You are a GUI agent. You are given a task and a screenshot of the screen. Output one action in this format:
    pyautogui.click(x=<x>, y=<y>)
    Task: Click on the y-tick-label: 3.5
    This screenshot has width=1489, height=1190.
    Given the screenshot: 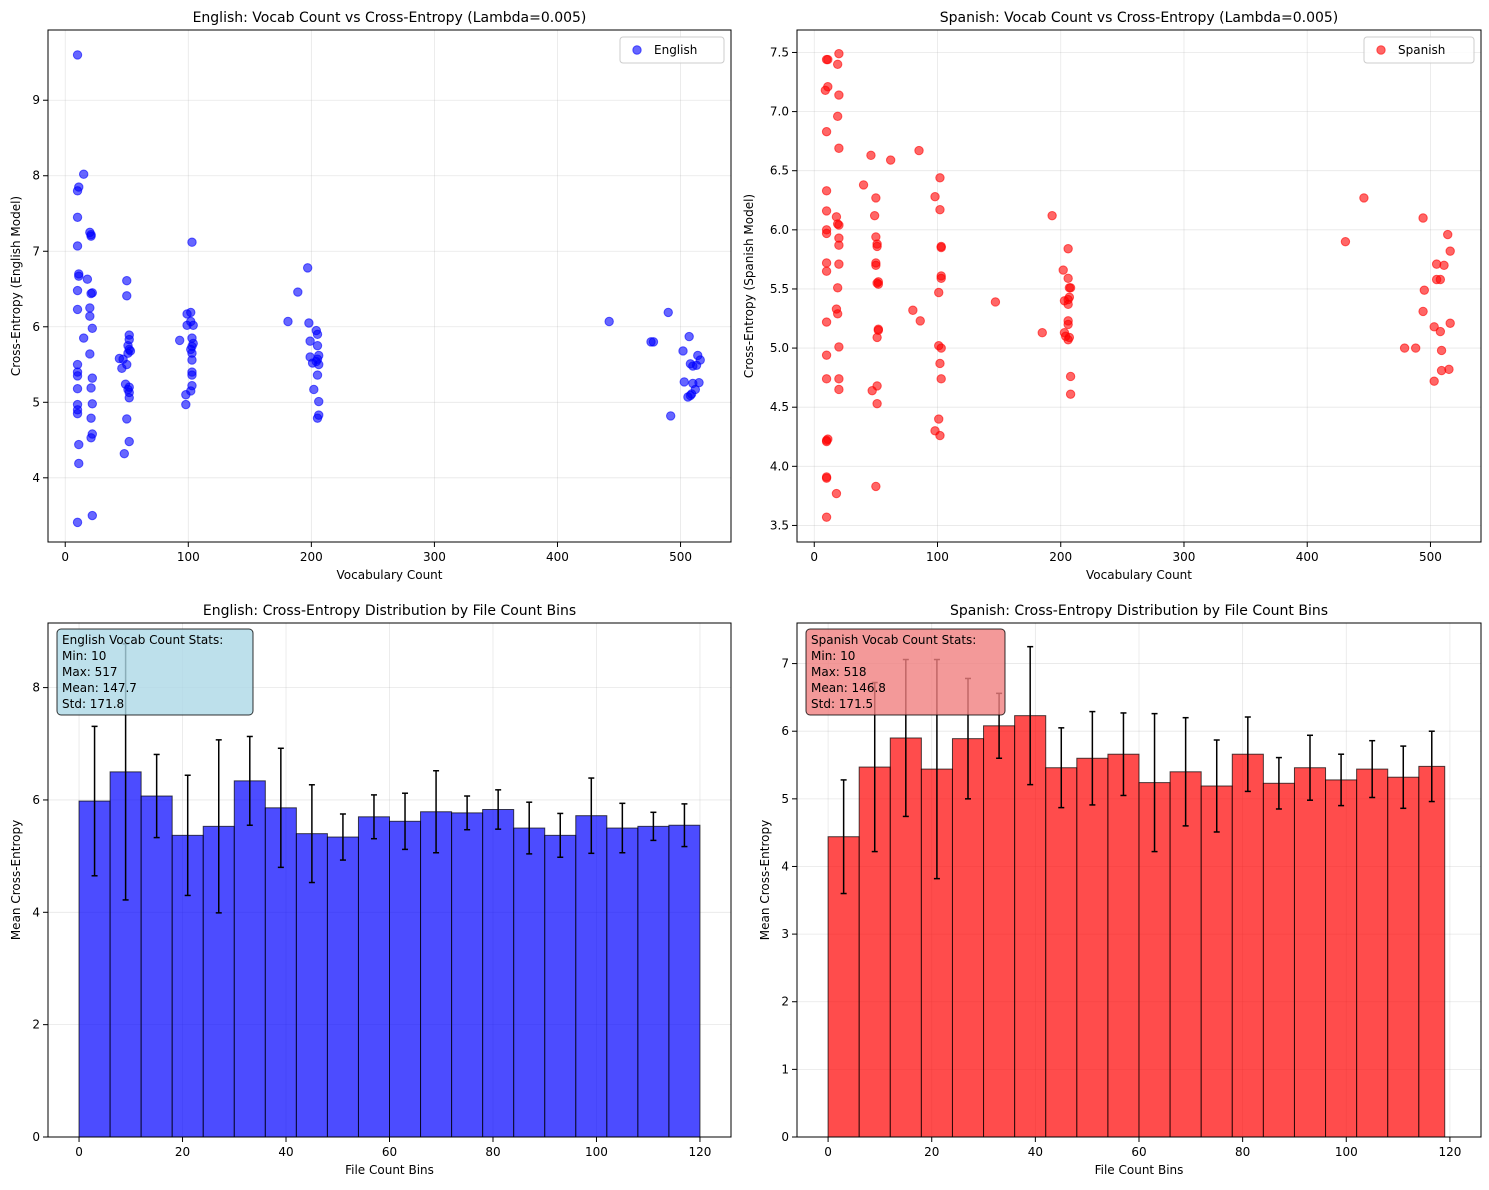 What is the action you would take?
    pyautogui.click(x=779, y=525)
    